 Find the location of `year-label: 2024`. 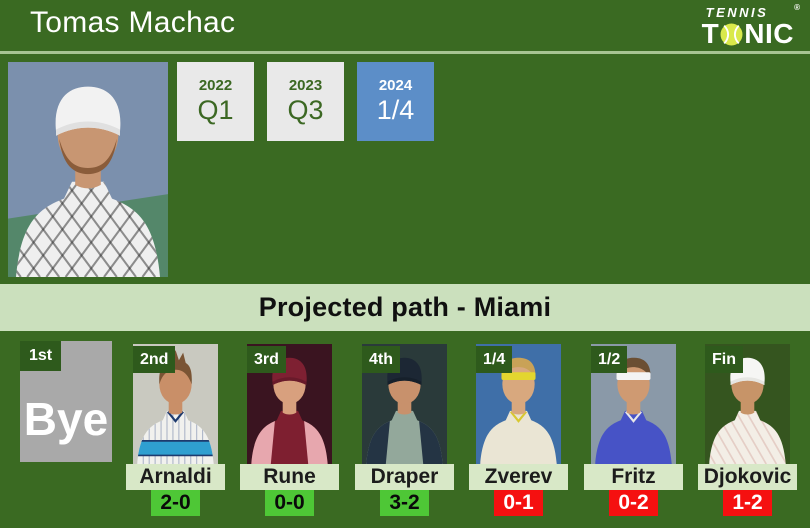

year-label: 2024 is located at coordinates (395, 85).